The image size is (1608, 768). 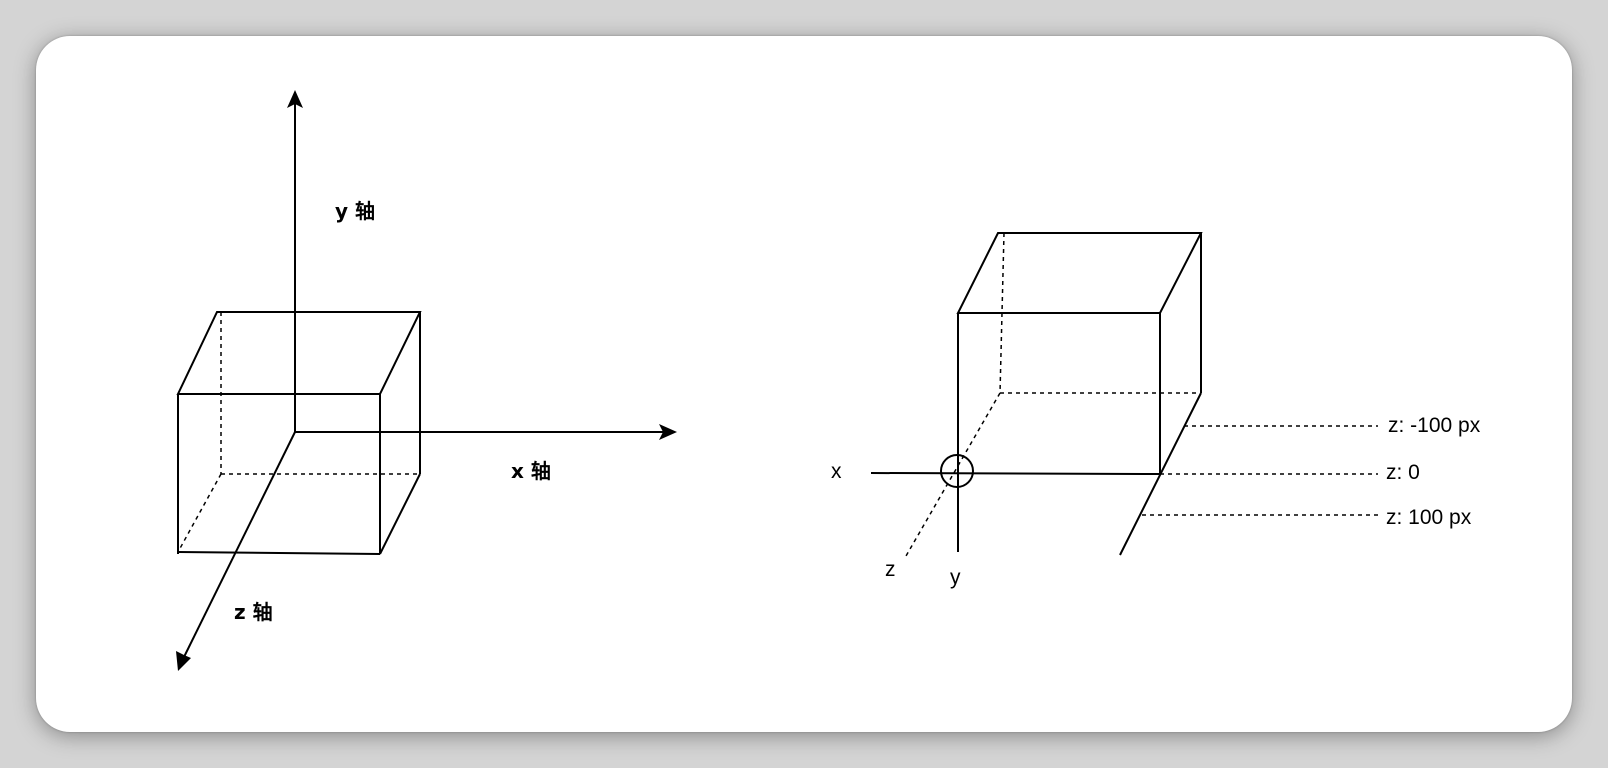 What do you see at coordinates (1403, 472) in the screenshot?
I see `z-level-label: z: 0` at bounding box center [1403, 472].